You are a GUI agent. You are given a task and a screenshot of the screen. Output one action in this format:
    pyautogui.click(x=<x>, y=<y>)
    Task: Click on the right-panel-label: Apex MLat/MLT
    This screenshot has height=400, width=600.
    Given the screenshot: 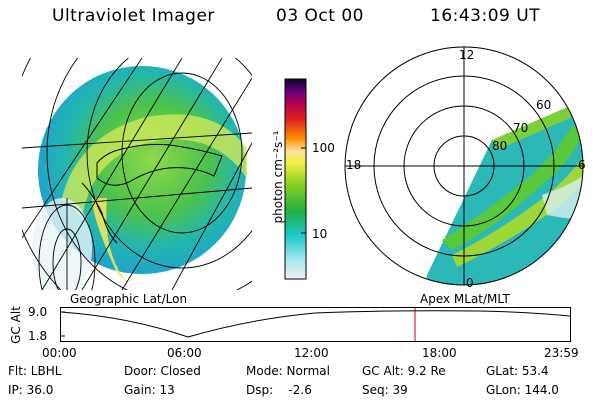 What is the action you would take?
    pyautogui.click(x=465, y=299)
    